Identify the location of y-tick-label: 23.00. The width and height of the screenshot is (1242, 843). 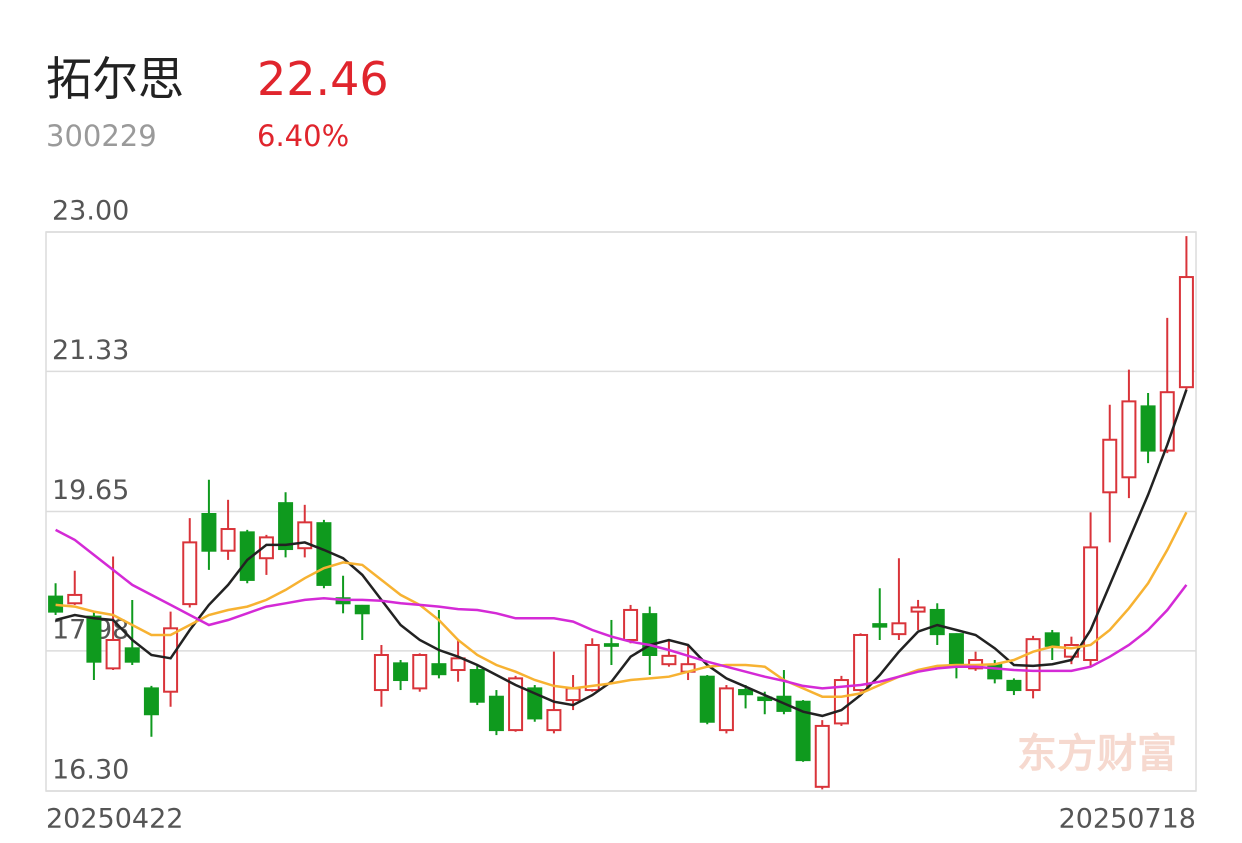
(90, 211).